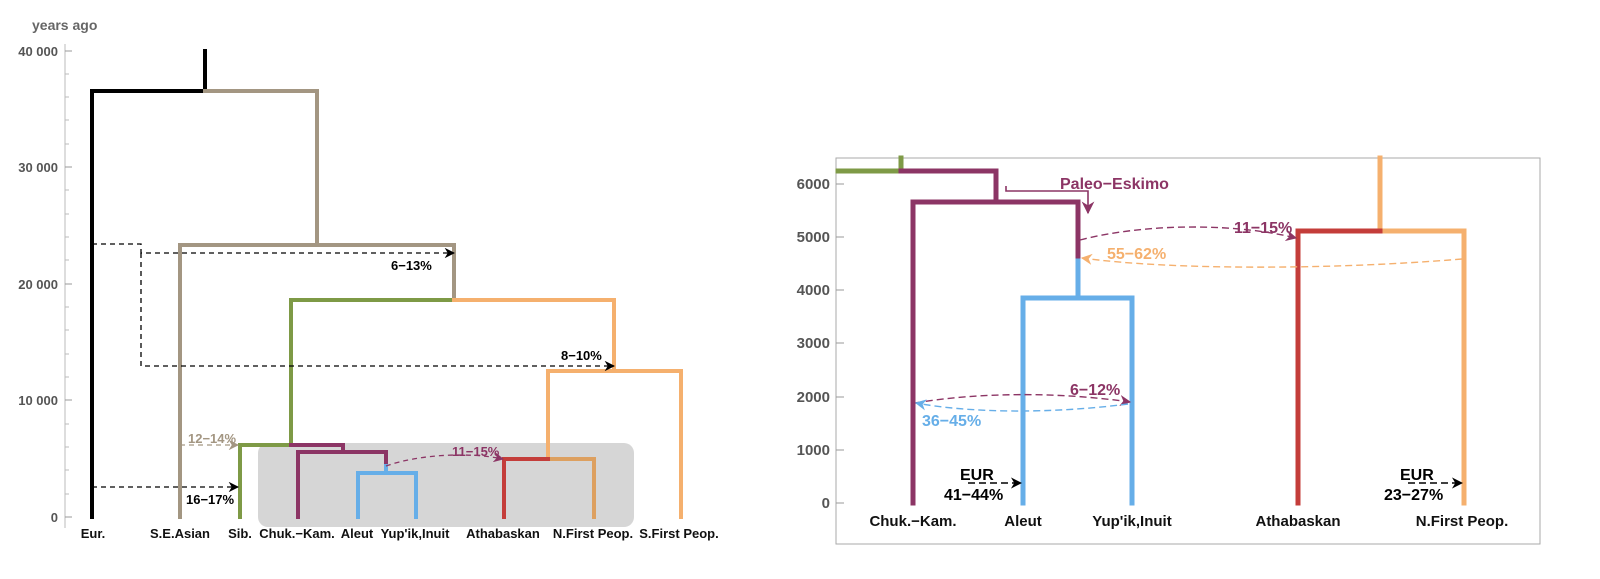  I want to click on right-branch-chuk, so click(995, 352).